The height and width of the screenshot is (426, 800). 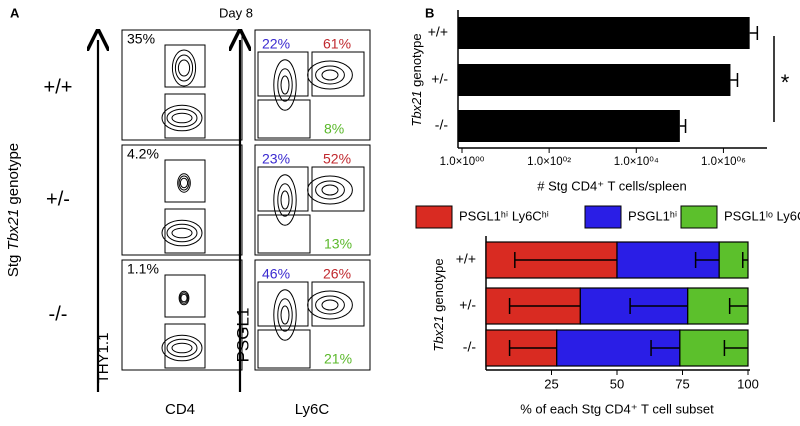 What do you see at coordinates (276, 159) in the screenshot?
I see `percent: 23%` at bounding box center [276, 159].